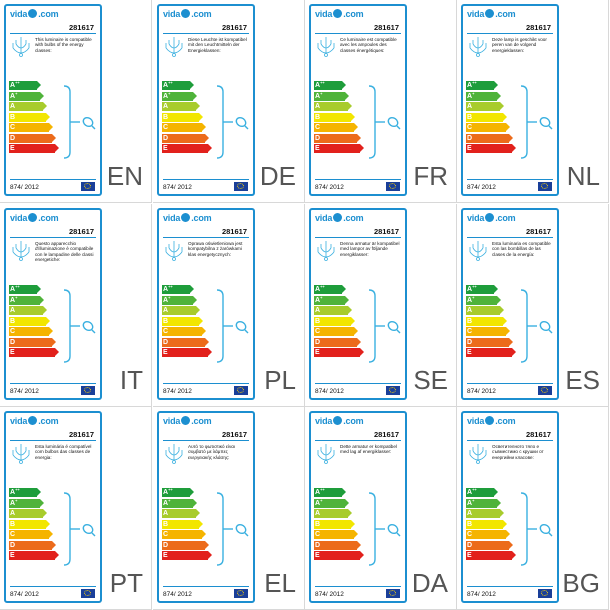  Describe the element at coordinates (280, 583) in the screenshot. I see `language-code: EL` at that location.